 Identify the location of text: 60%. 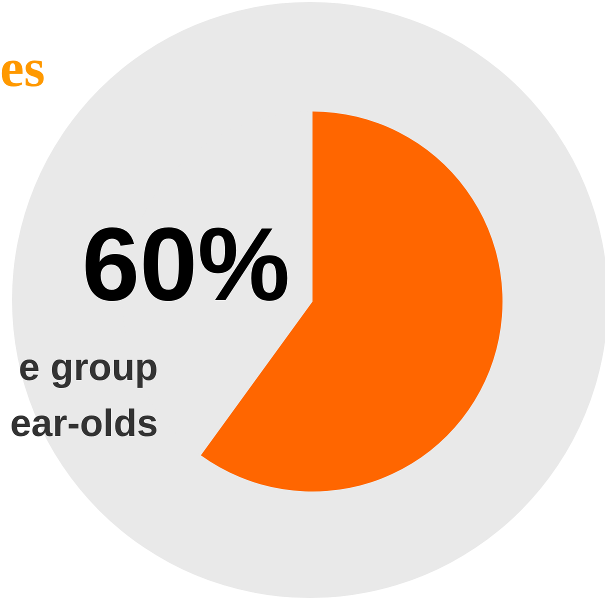
(186, 265).